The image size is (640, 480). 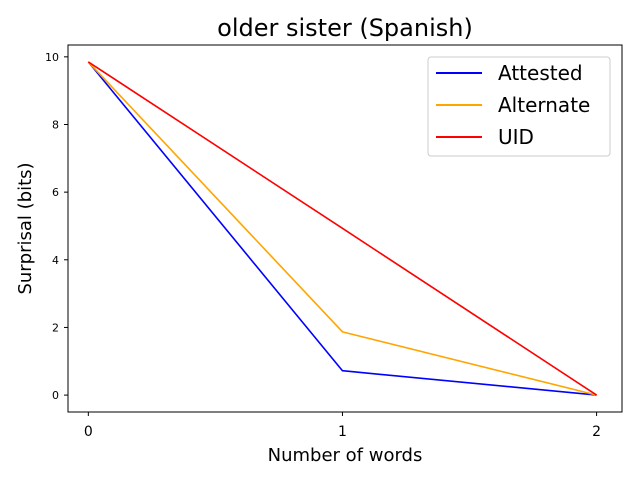 I want to click on x-axis-label: Number of words, so click(x=345, y=455).